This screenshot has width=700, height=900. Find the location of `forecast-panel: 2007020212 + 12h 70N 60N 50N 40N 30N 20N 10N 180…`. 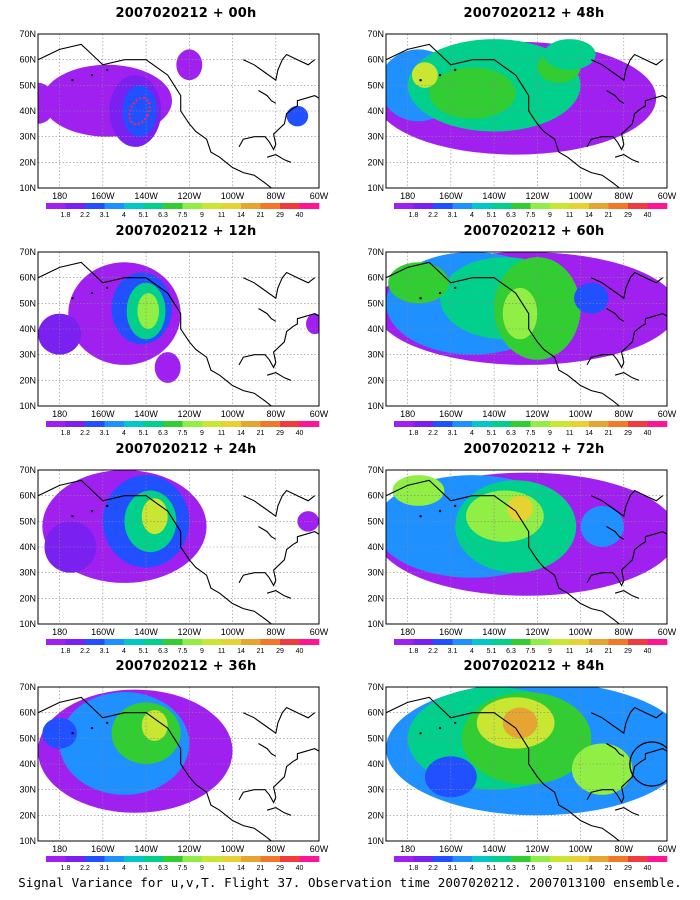

forecast-panel: 2007020212 + 12h 70N 60N 50N 40N 30N 20N 10N 180… is located at coordinates (177, 329).